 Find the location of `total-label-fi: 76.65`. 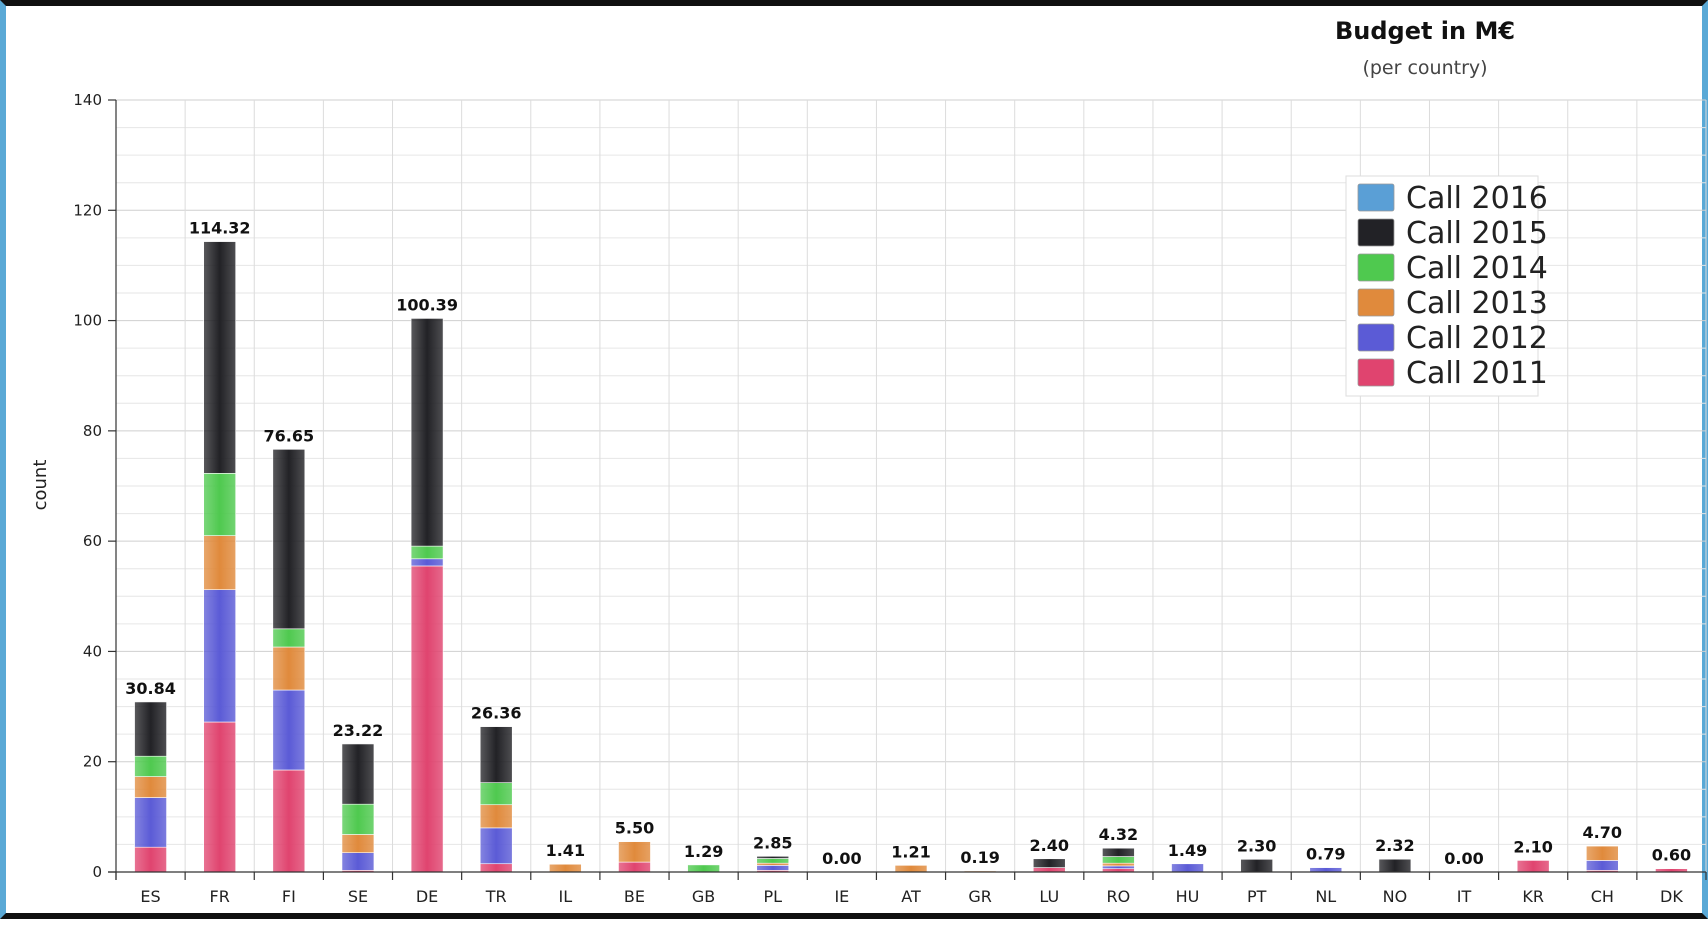

total-label-fi: 76.65 is located at coordinates (289, 435).